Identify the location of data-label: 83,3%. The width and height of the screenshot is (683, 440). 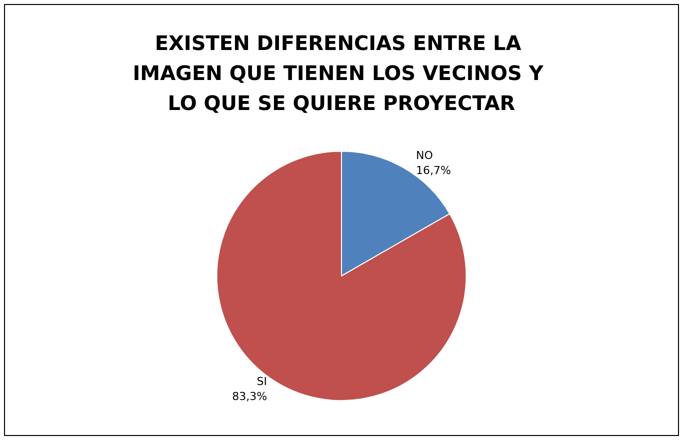
(250, 397).